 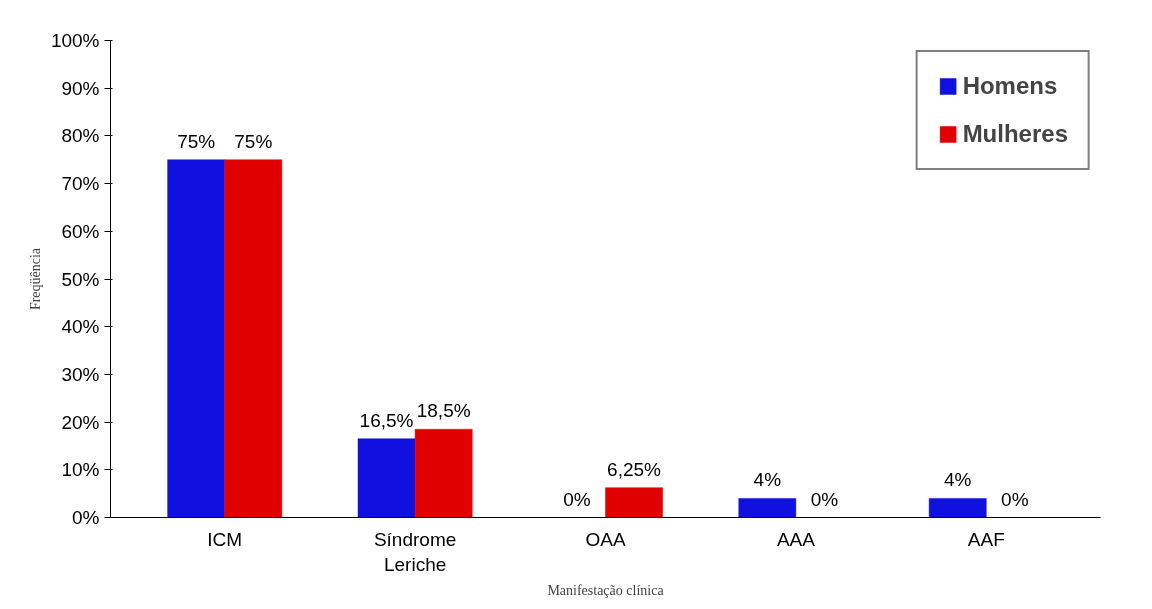 What do you see at coordinates (225, 539) in the screenshot?
I see `x-tick-label: ICM` at bounding box center [225, 539].